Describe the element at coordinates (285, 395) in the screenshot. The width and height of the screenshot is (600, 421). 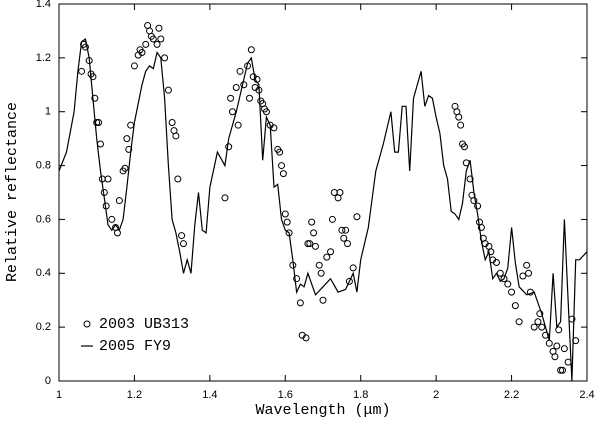
I see `x-tick-label: 1.6` at that location.